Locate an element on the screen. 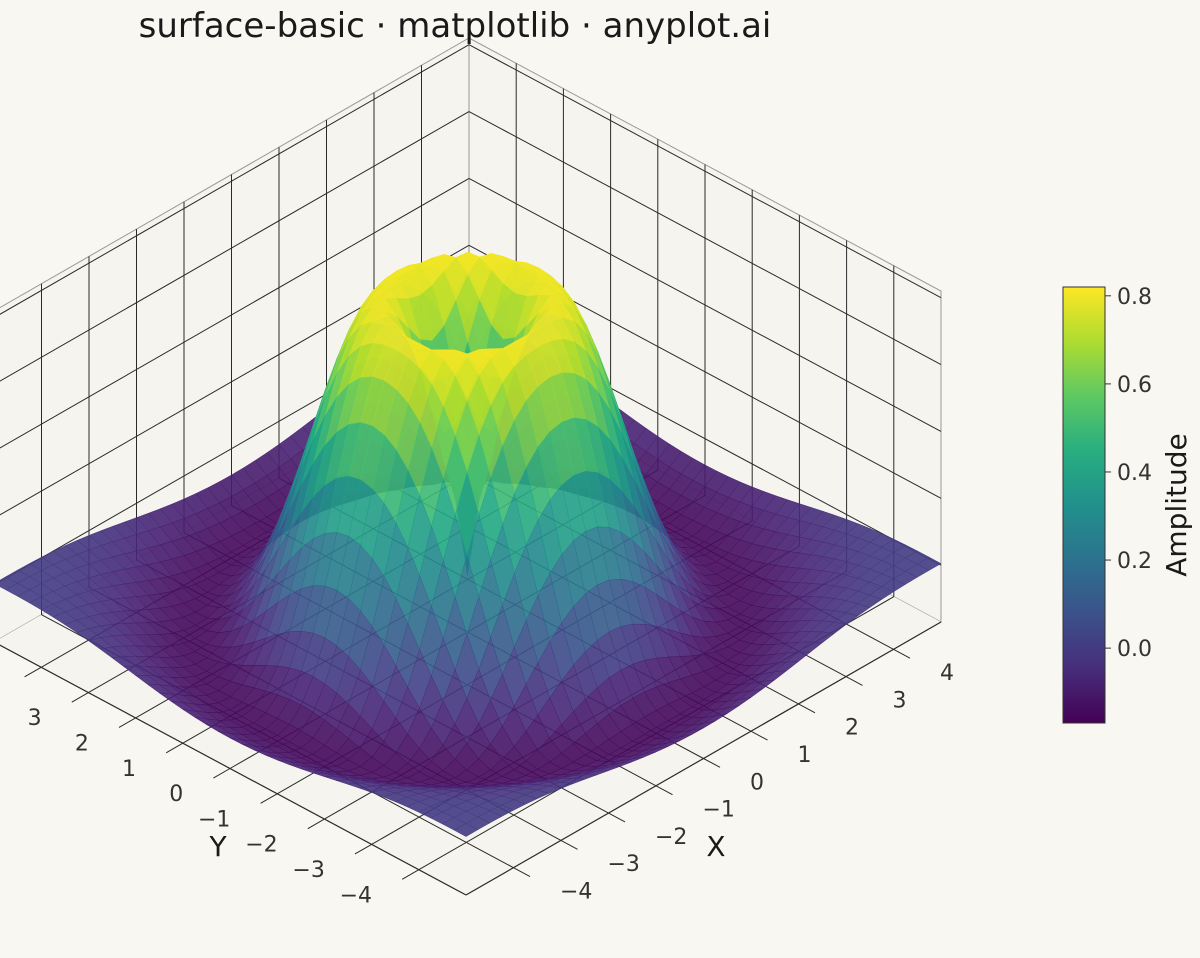 This screenshot has width=1200, height=958. x-tick-label: 1 is located at coordinates (804, 755).